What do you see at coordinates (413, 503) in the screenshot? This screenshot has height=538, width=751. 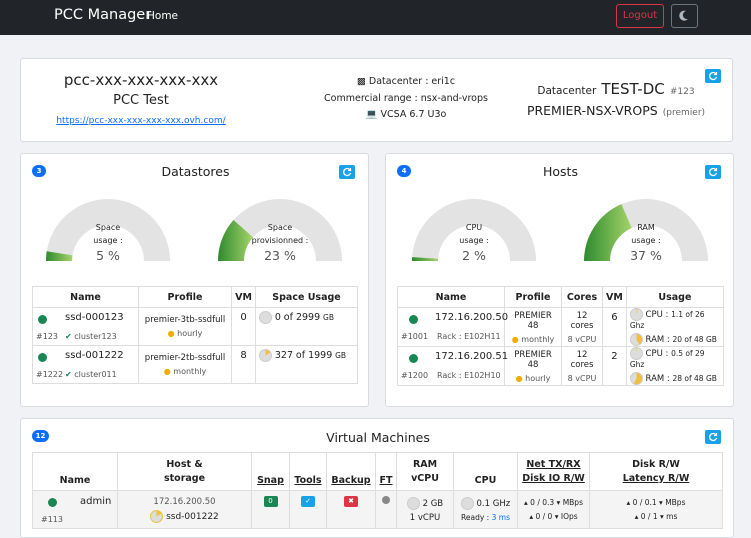 I see `ram-pie-icon` at bounding box center [413, 503].